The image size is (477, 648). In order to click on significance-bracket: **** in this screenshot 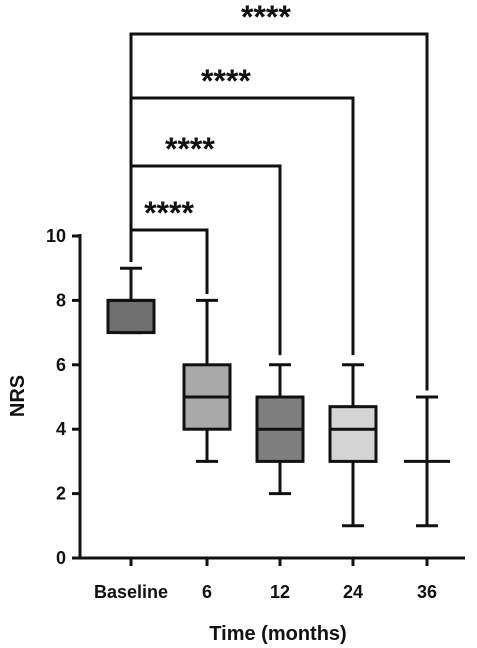, I will do `click(169, 244)`.